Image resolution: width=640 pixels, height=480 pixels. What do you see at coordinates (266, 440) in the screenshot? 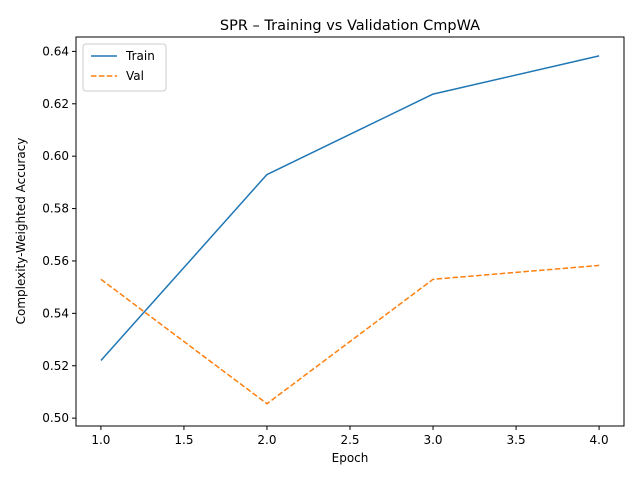
I see `x-tick-label: 2.0` at bounding box center [266, 440].